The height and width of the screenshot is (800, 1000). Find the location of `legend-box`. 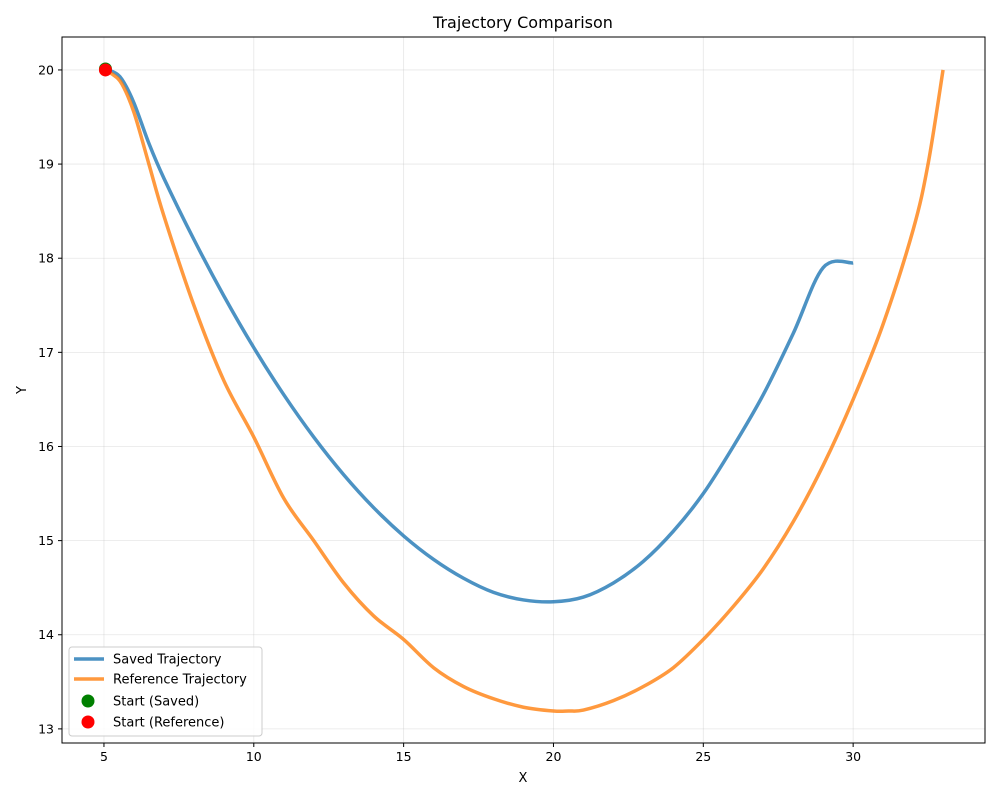

legend-box is located at coordinates (165, 691).